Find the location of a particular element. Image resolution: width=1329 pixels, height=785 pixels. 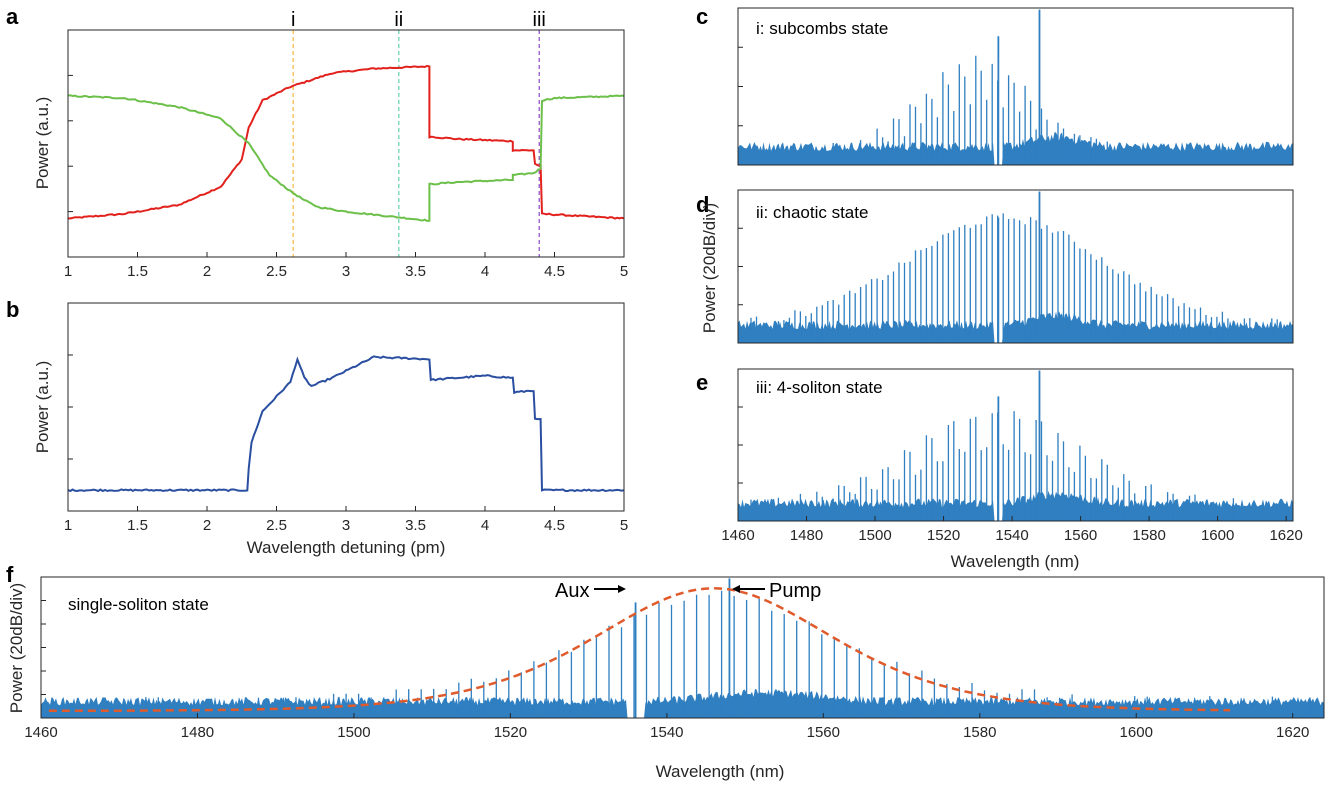

panel-e-xlabel: Wavelength (nm) is located at coordinates (1015, 561).